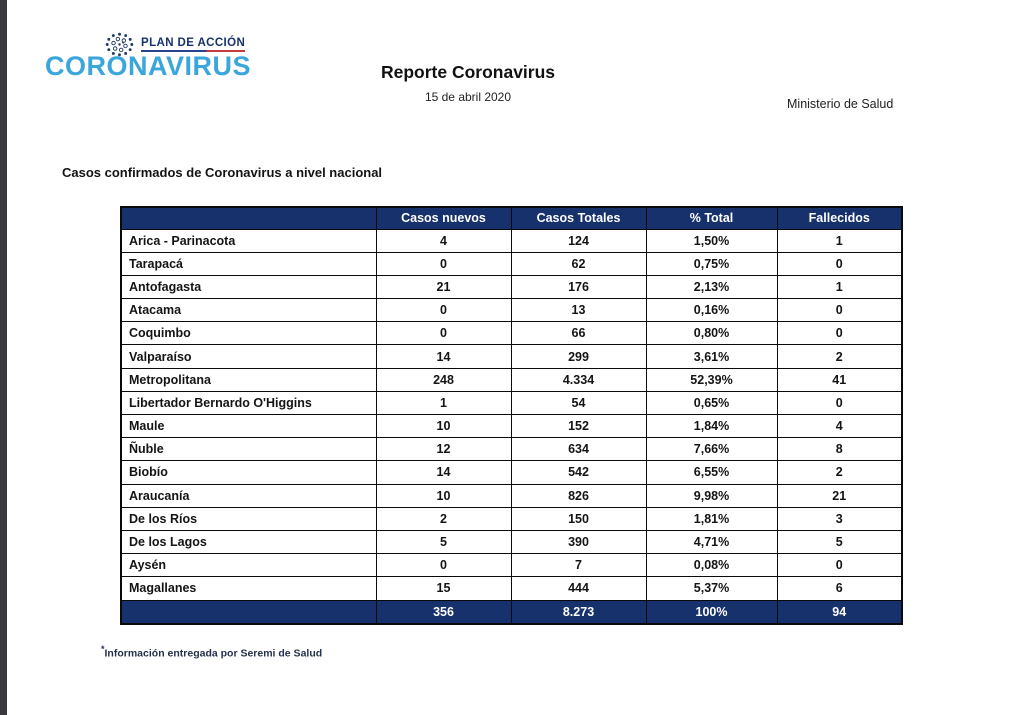  I want to click on region-cell: Atacama, so click(248, 310).